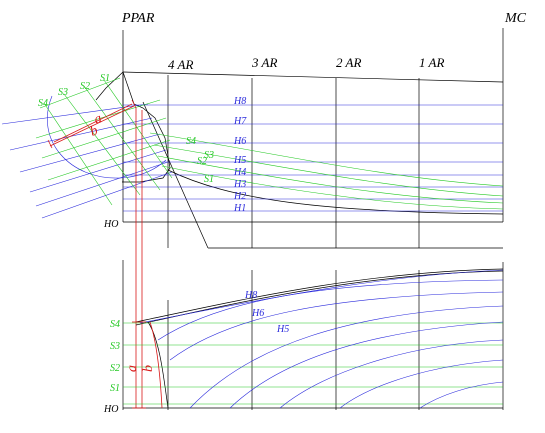  What do you see at coordinates (191, 141) in the screenshot?
I see `bt-s4-label-body: S4` at bounding box center [191, 141].